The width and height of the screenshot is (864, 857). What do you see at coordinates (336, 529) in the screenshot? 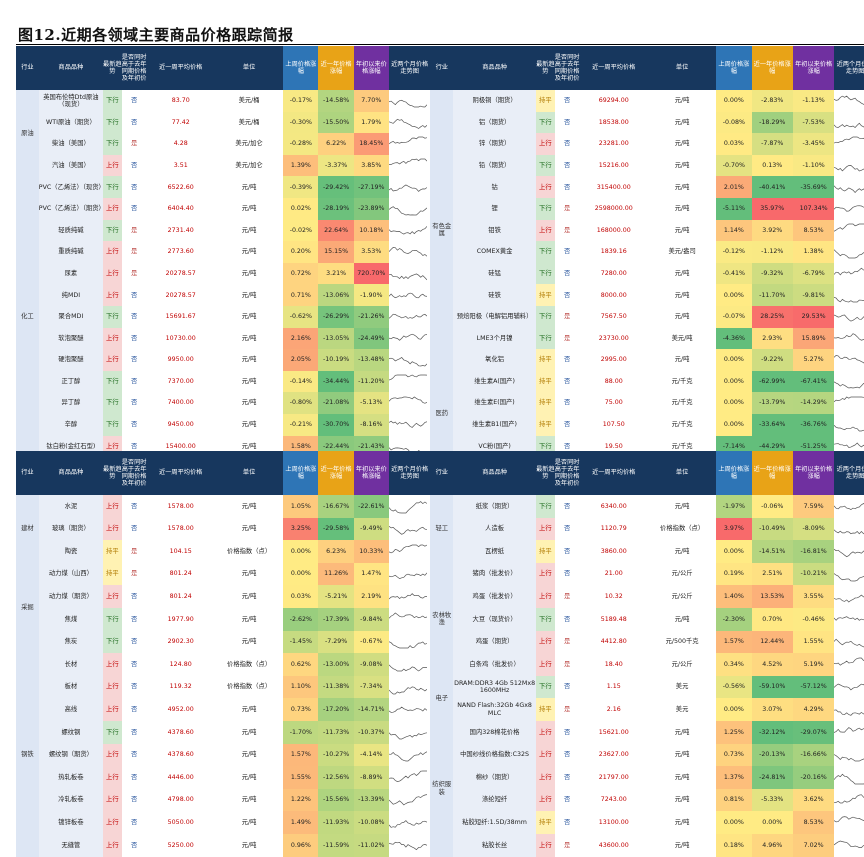
I see `yearly-change: -29.58%` at bounding box center [336, 529].